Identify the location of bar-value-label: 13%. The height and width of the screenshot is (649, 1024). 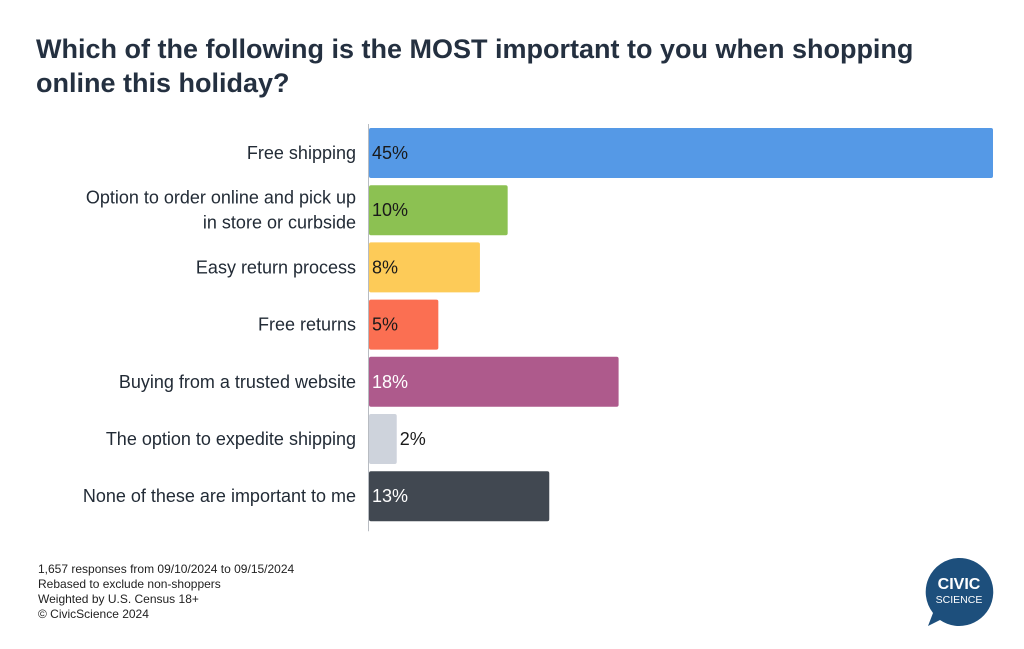
(390, 496).